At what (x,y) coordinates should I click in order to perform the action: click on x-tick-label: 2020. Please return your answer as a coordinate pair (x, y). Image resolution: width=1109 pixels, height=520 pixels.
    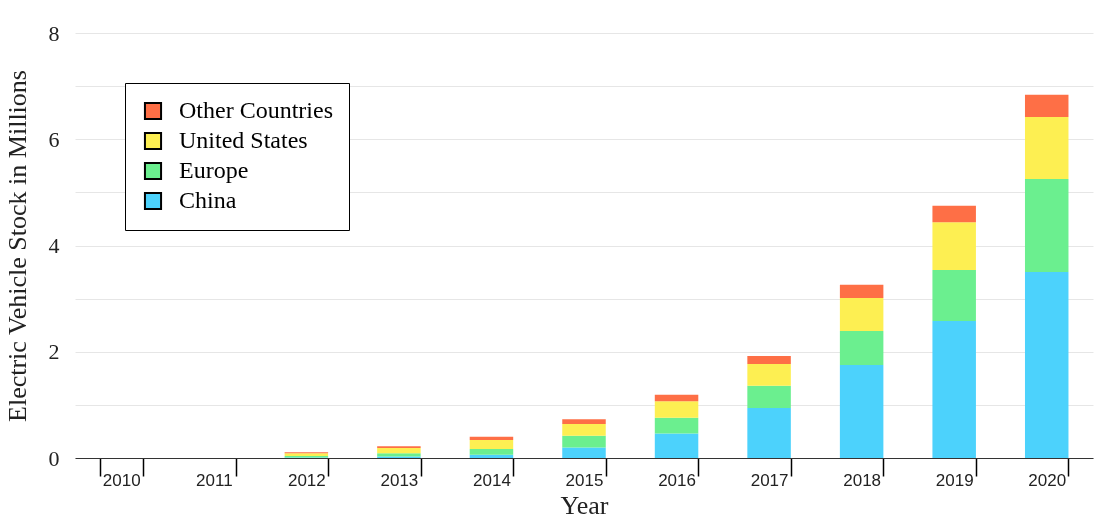
    Looking at the image, I should click on (1047, 480).